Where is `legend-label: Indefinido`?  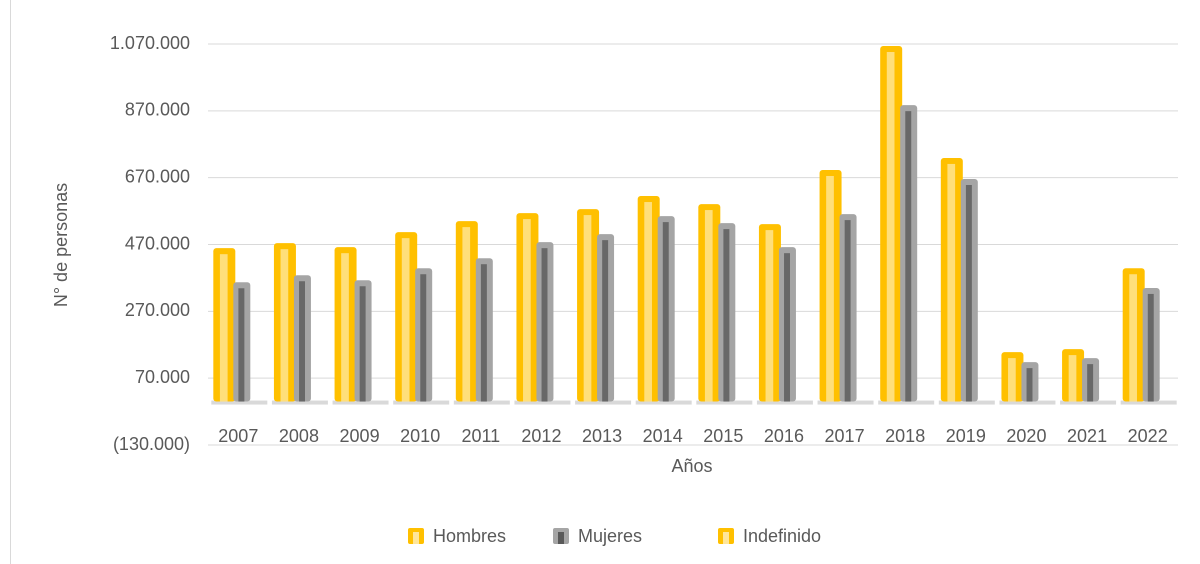 legend-label: Indefinido is located at coordinates (782, 536).